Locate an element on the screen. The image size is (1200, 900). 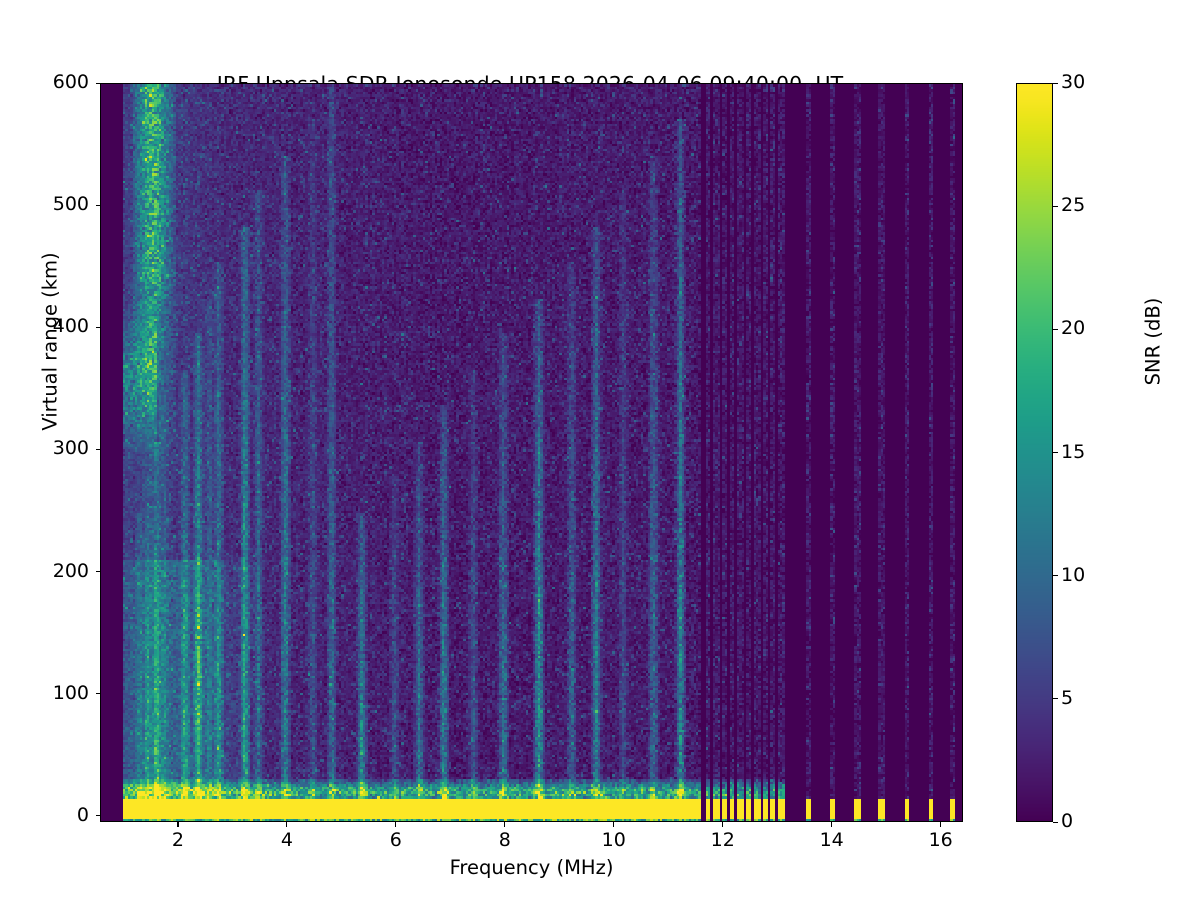
colorbar-canvas is located at coordinates (1034, 452).